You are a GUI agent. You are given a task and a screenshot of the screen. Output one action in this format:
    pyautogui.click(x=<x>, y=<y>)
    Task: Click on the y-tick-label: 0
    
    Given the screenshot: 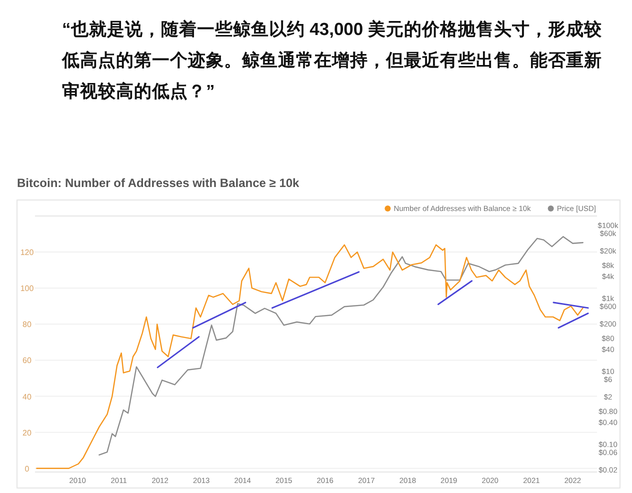 What is the action you would take?
    pyautogui.click(x=27, y=469)
    